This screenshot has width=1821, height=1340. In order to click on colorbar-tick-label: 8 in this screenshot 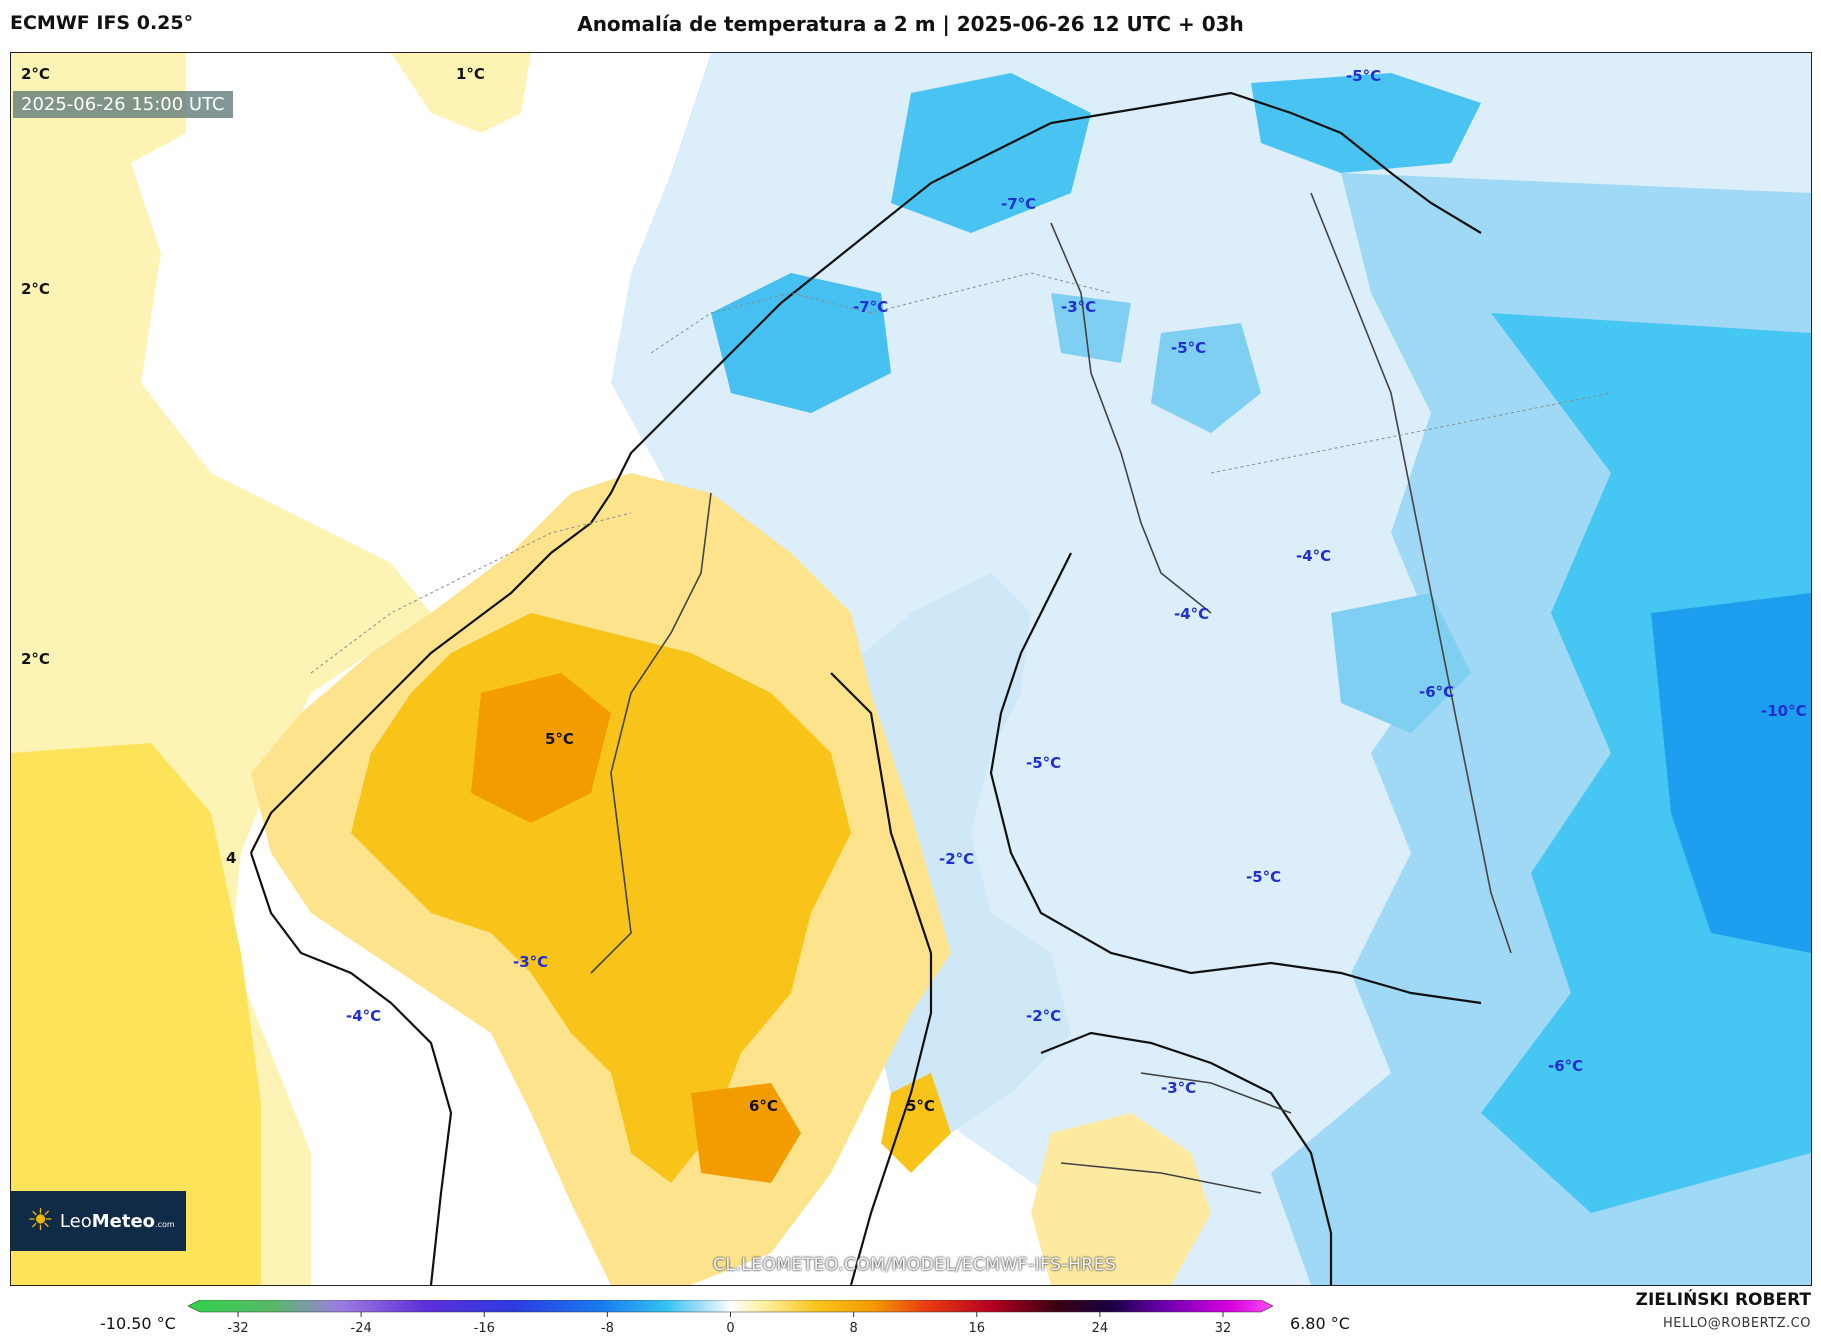, I will do `click(853, 1328)`.